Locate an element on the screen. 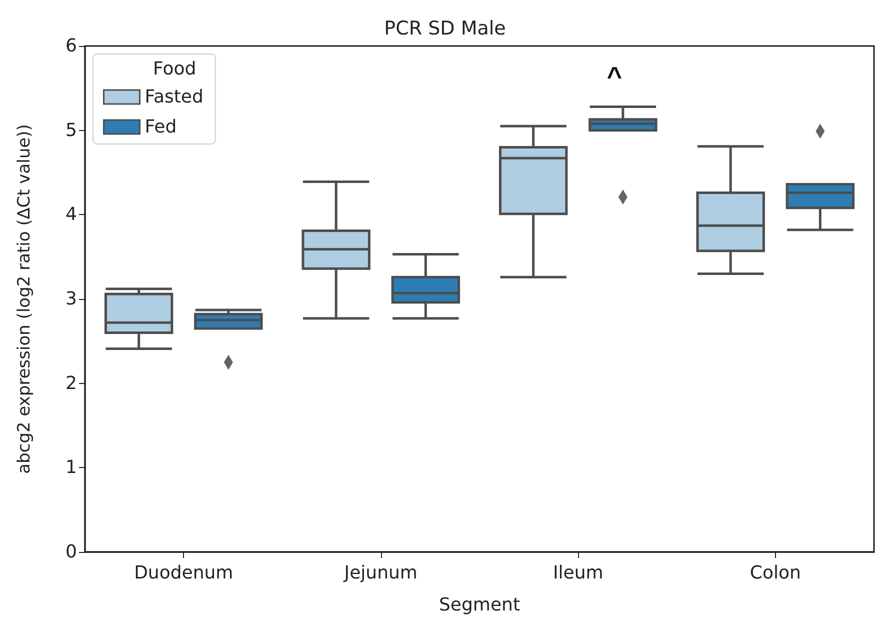  x-axis-title: Segment is located at coordinates (479, 605).